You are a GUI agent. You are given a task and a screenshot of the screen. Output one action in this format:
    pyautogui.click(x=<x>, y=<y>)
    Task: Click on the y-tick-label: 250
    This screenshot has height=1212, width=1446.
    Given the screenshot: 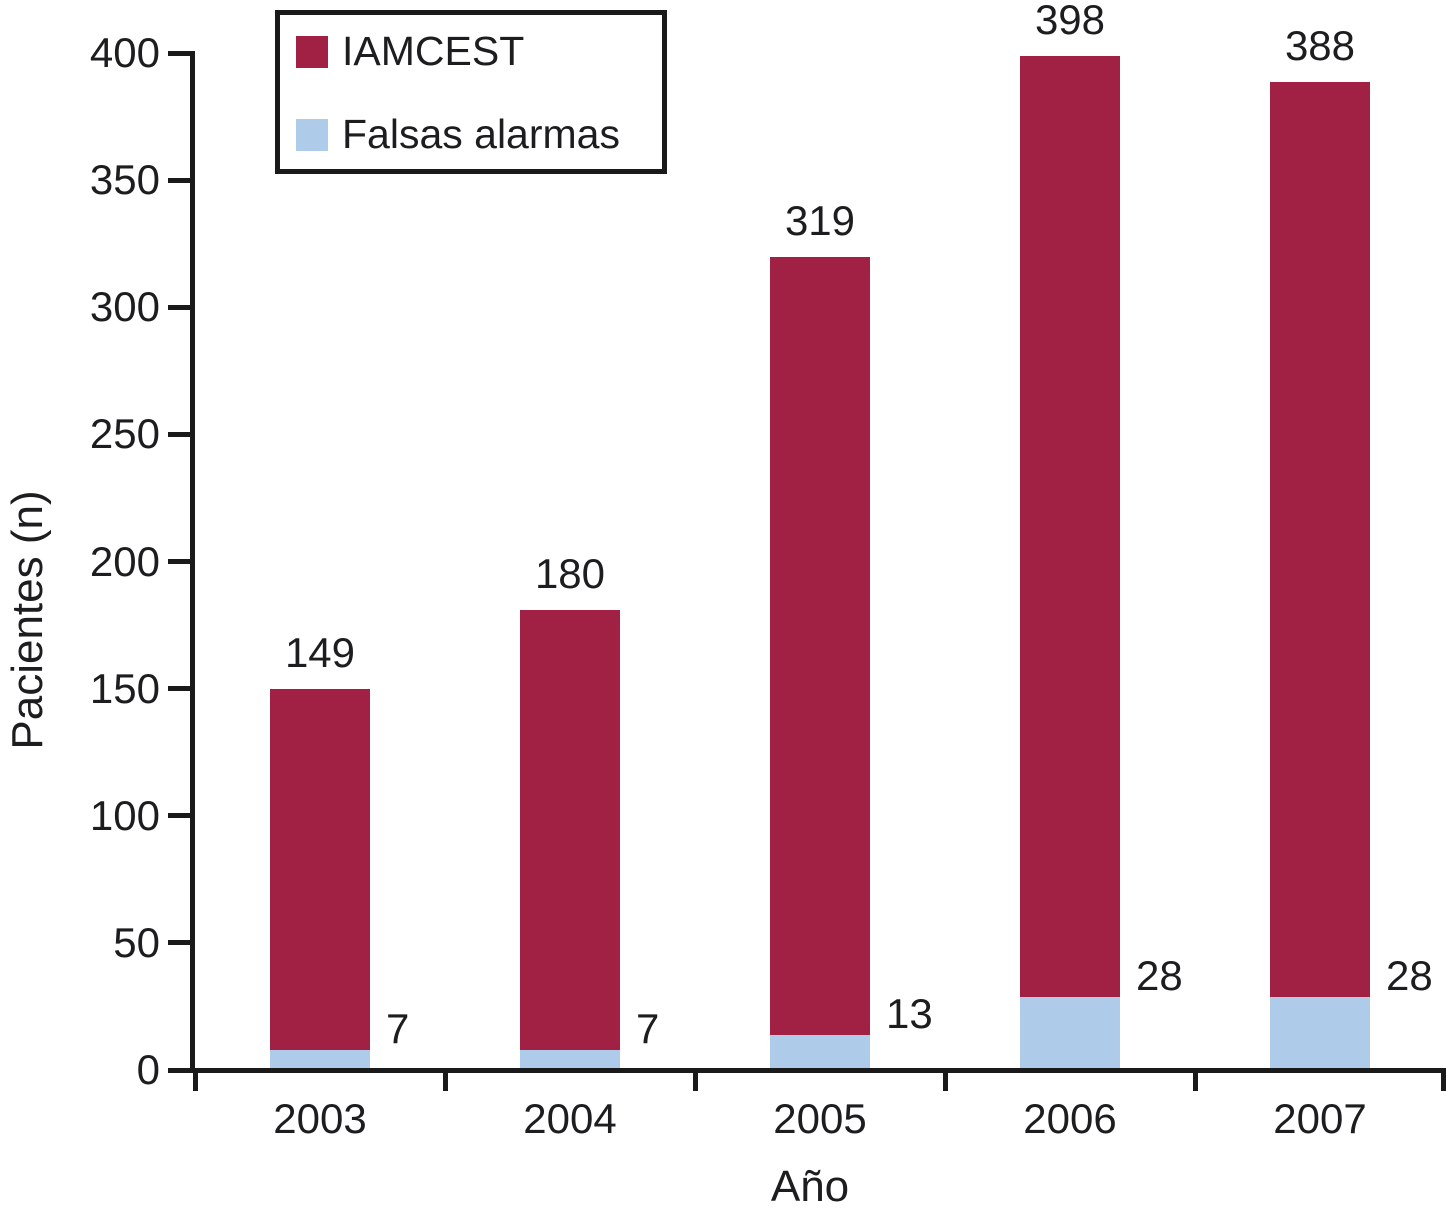 What is the action you would take?
    pyautogui.click(x=124, y=434)
    